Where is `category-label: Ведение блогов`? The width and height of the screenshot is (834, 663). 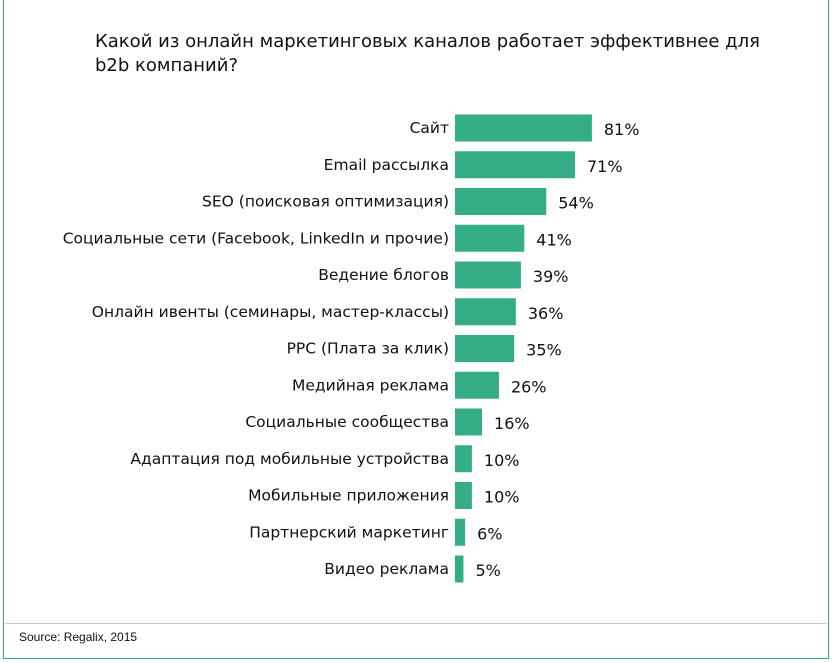
category-label: Ведение блогов is located at coordinates (383, 275).